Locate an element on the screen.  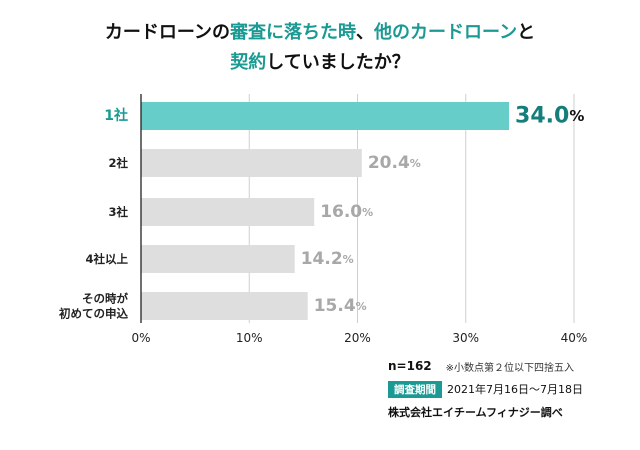
title-part: カードローンの is located at coordinates (167, 32).